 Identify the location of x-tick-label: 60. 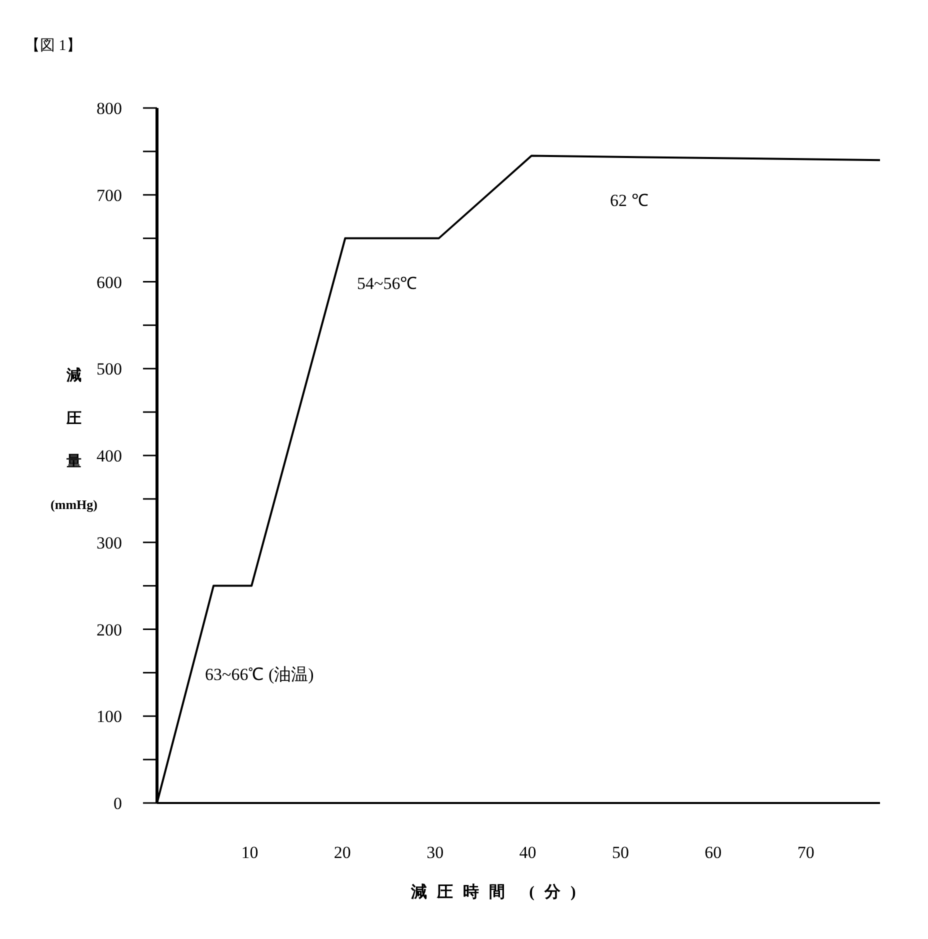
(713, 852).